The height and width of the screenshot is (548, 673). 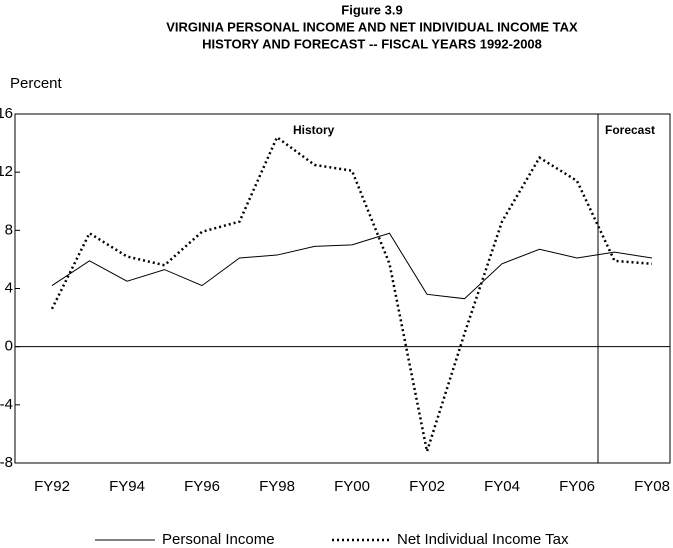 What do you see at coordinates (577, 486) in the screenshot?
I see `x-tick-label: FY06` at bounding box center [577, 486].